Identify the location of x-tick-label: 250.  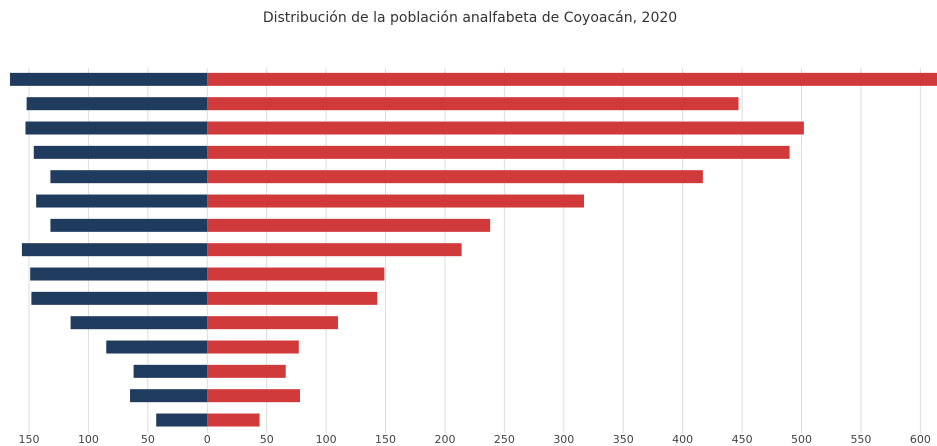
(504, 439).